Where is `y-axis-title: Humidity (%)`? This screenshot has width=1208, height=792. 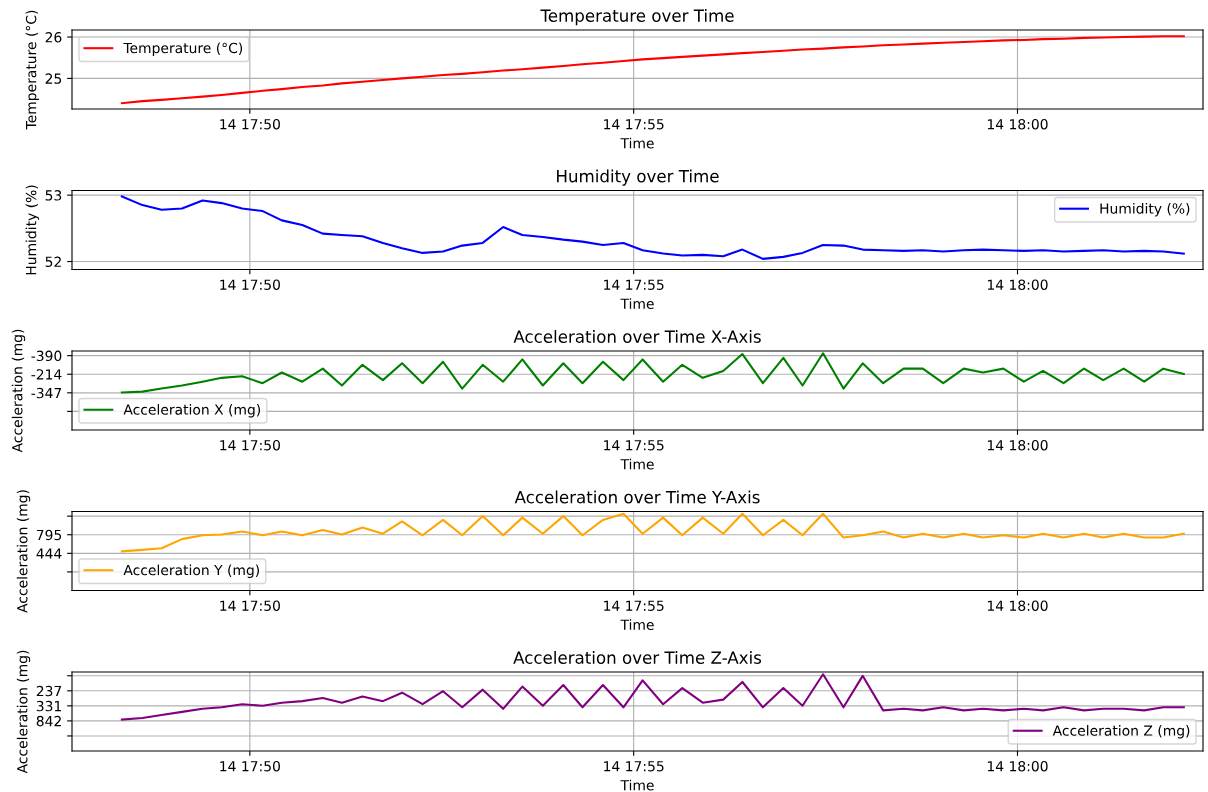
y-axis-title: Humidity (%) is located at coordinates (32, 230).